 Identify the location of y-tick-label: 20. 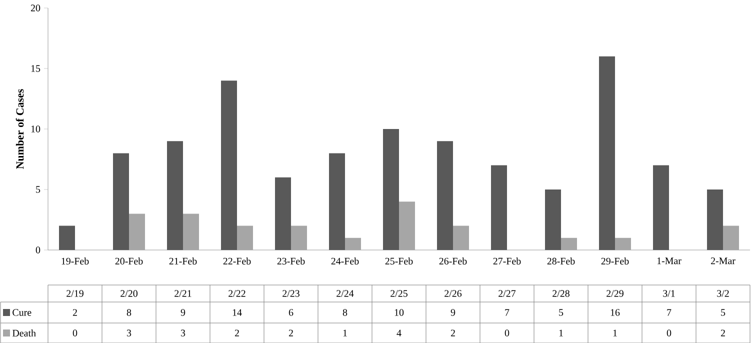
(35, 8).